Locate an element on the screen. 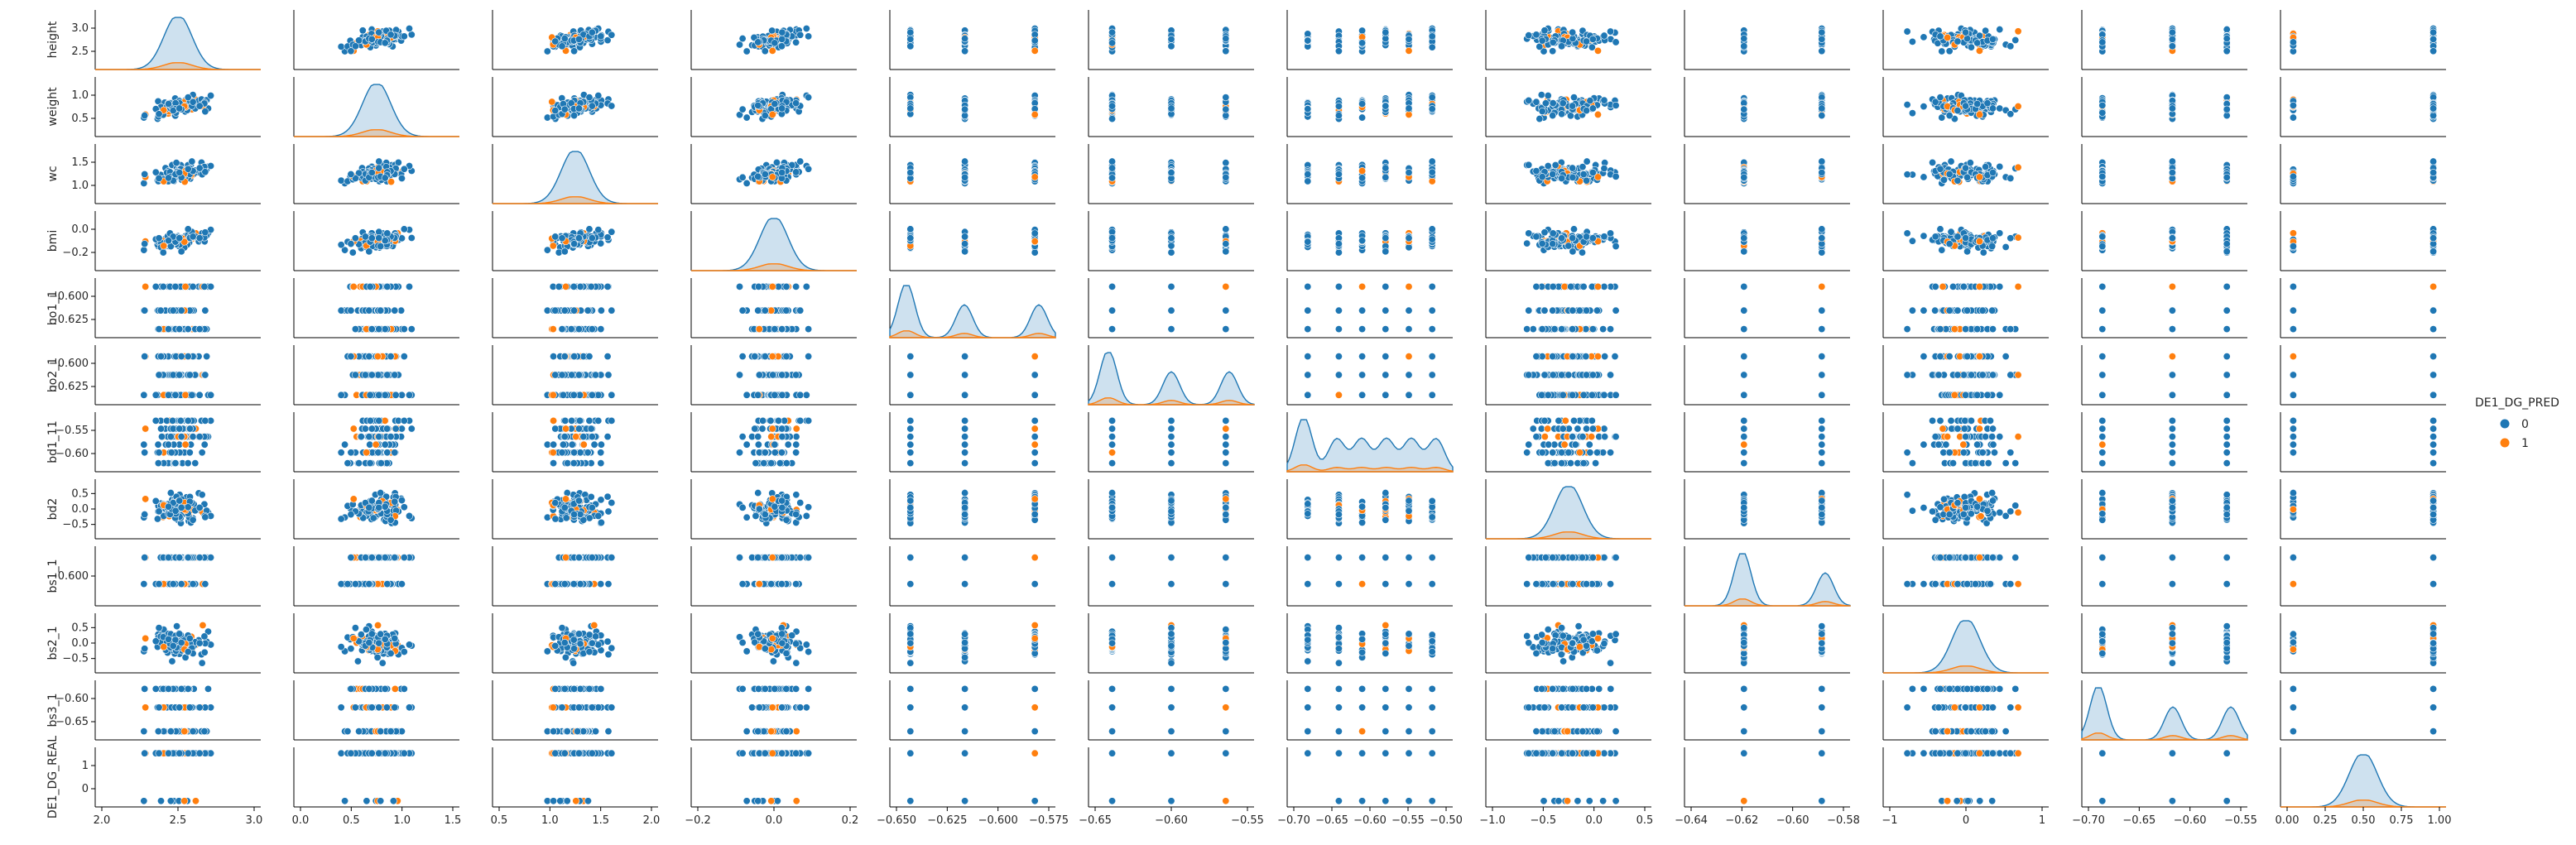 This screenshot has height=845, width=2576. panel-bmi-vs-DE1_DG_REAL is located at coordinates (2363, 241).